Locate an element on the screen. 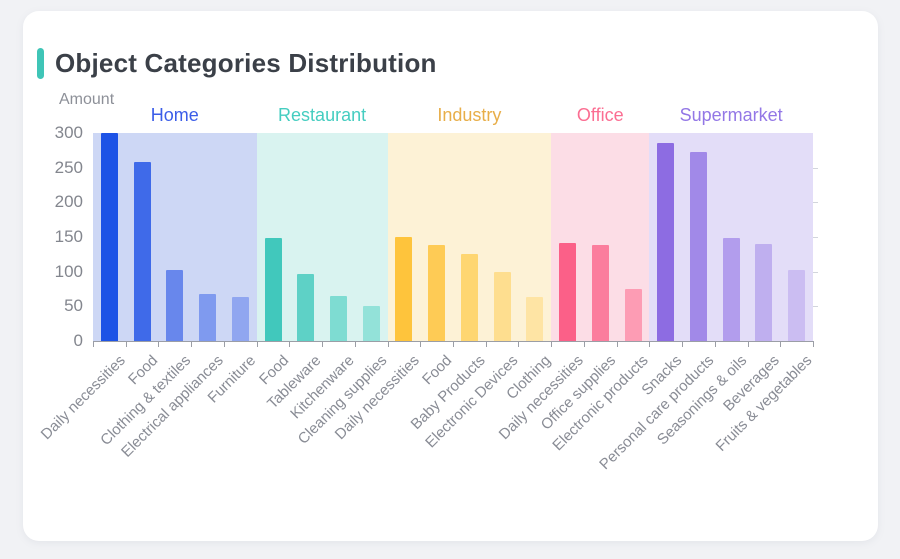 This screenshot has width=900, height=559. bar-electrical-appliances is located at coordinates (208, 317).